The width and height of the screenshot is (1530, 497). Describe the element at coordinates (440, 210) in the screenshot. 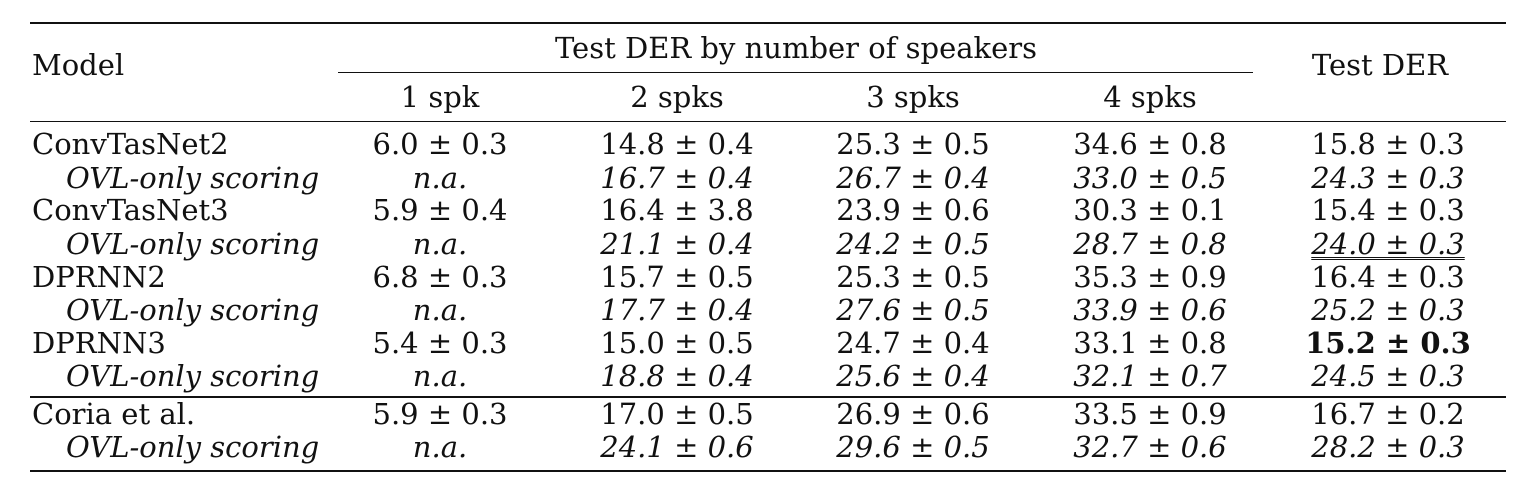

I see `table-cell: 5.9 ± 0.4` at that location.